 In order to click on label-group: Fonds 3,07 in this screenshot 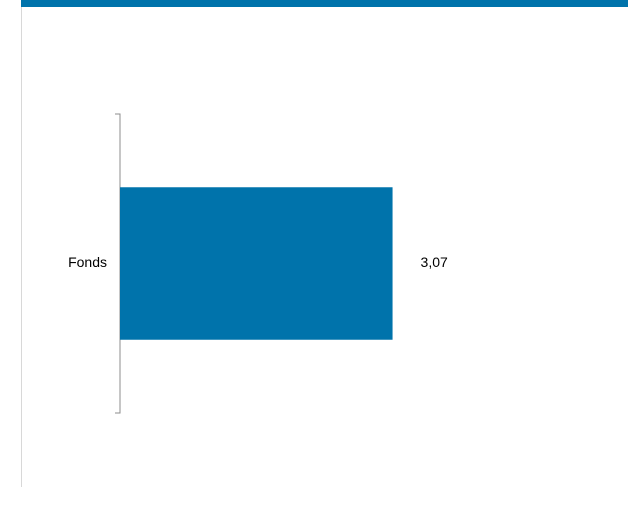, I will do `click(258, 262)`.